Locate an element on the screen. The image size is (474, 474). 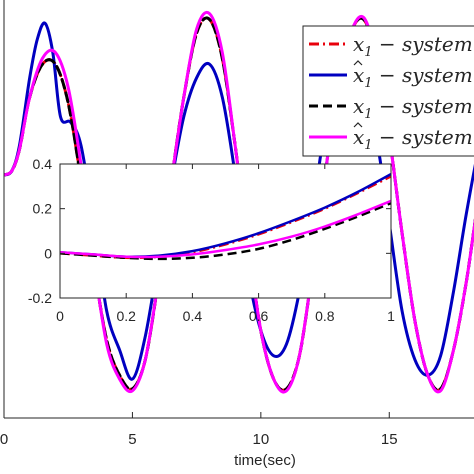
inset-x-tick-label: 0.6 is located at coordinates (259, 316).